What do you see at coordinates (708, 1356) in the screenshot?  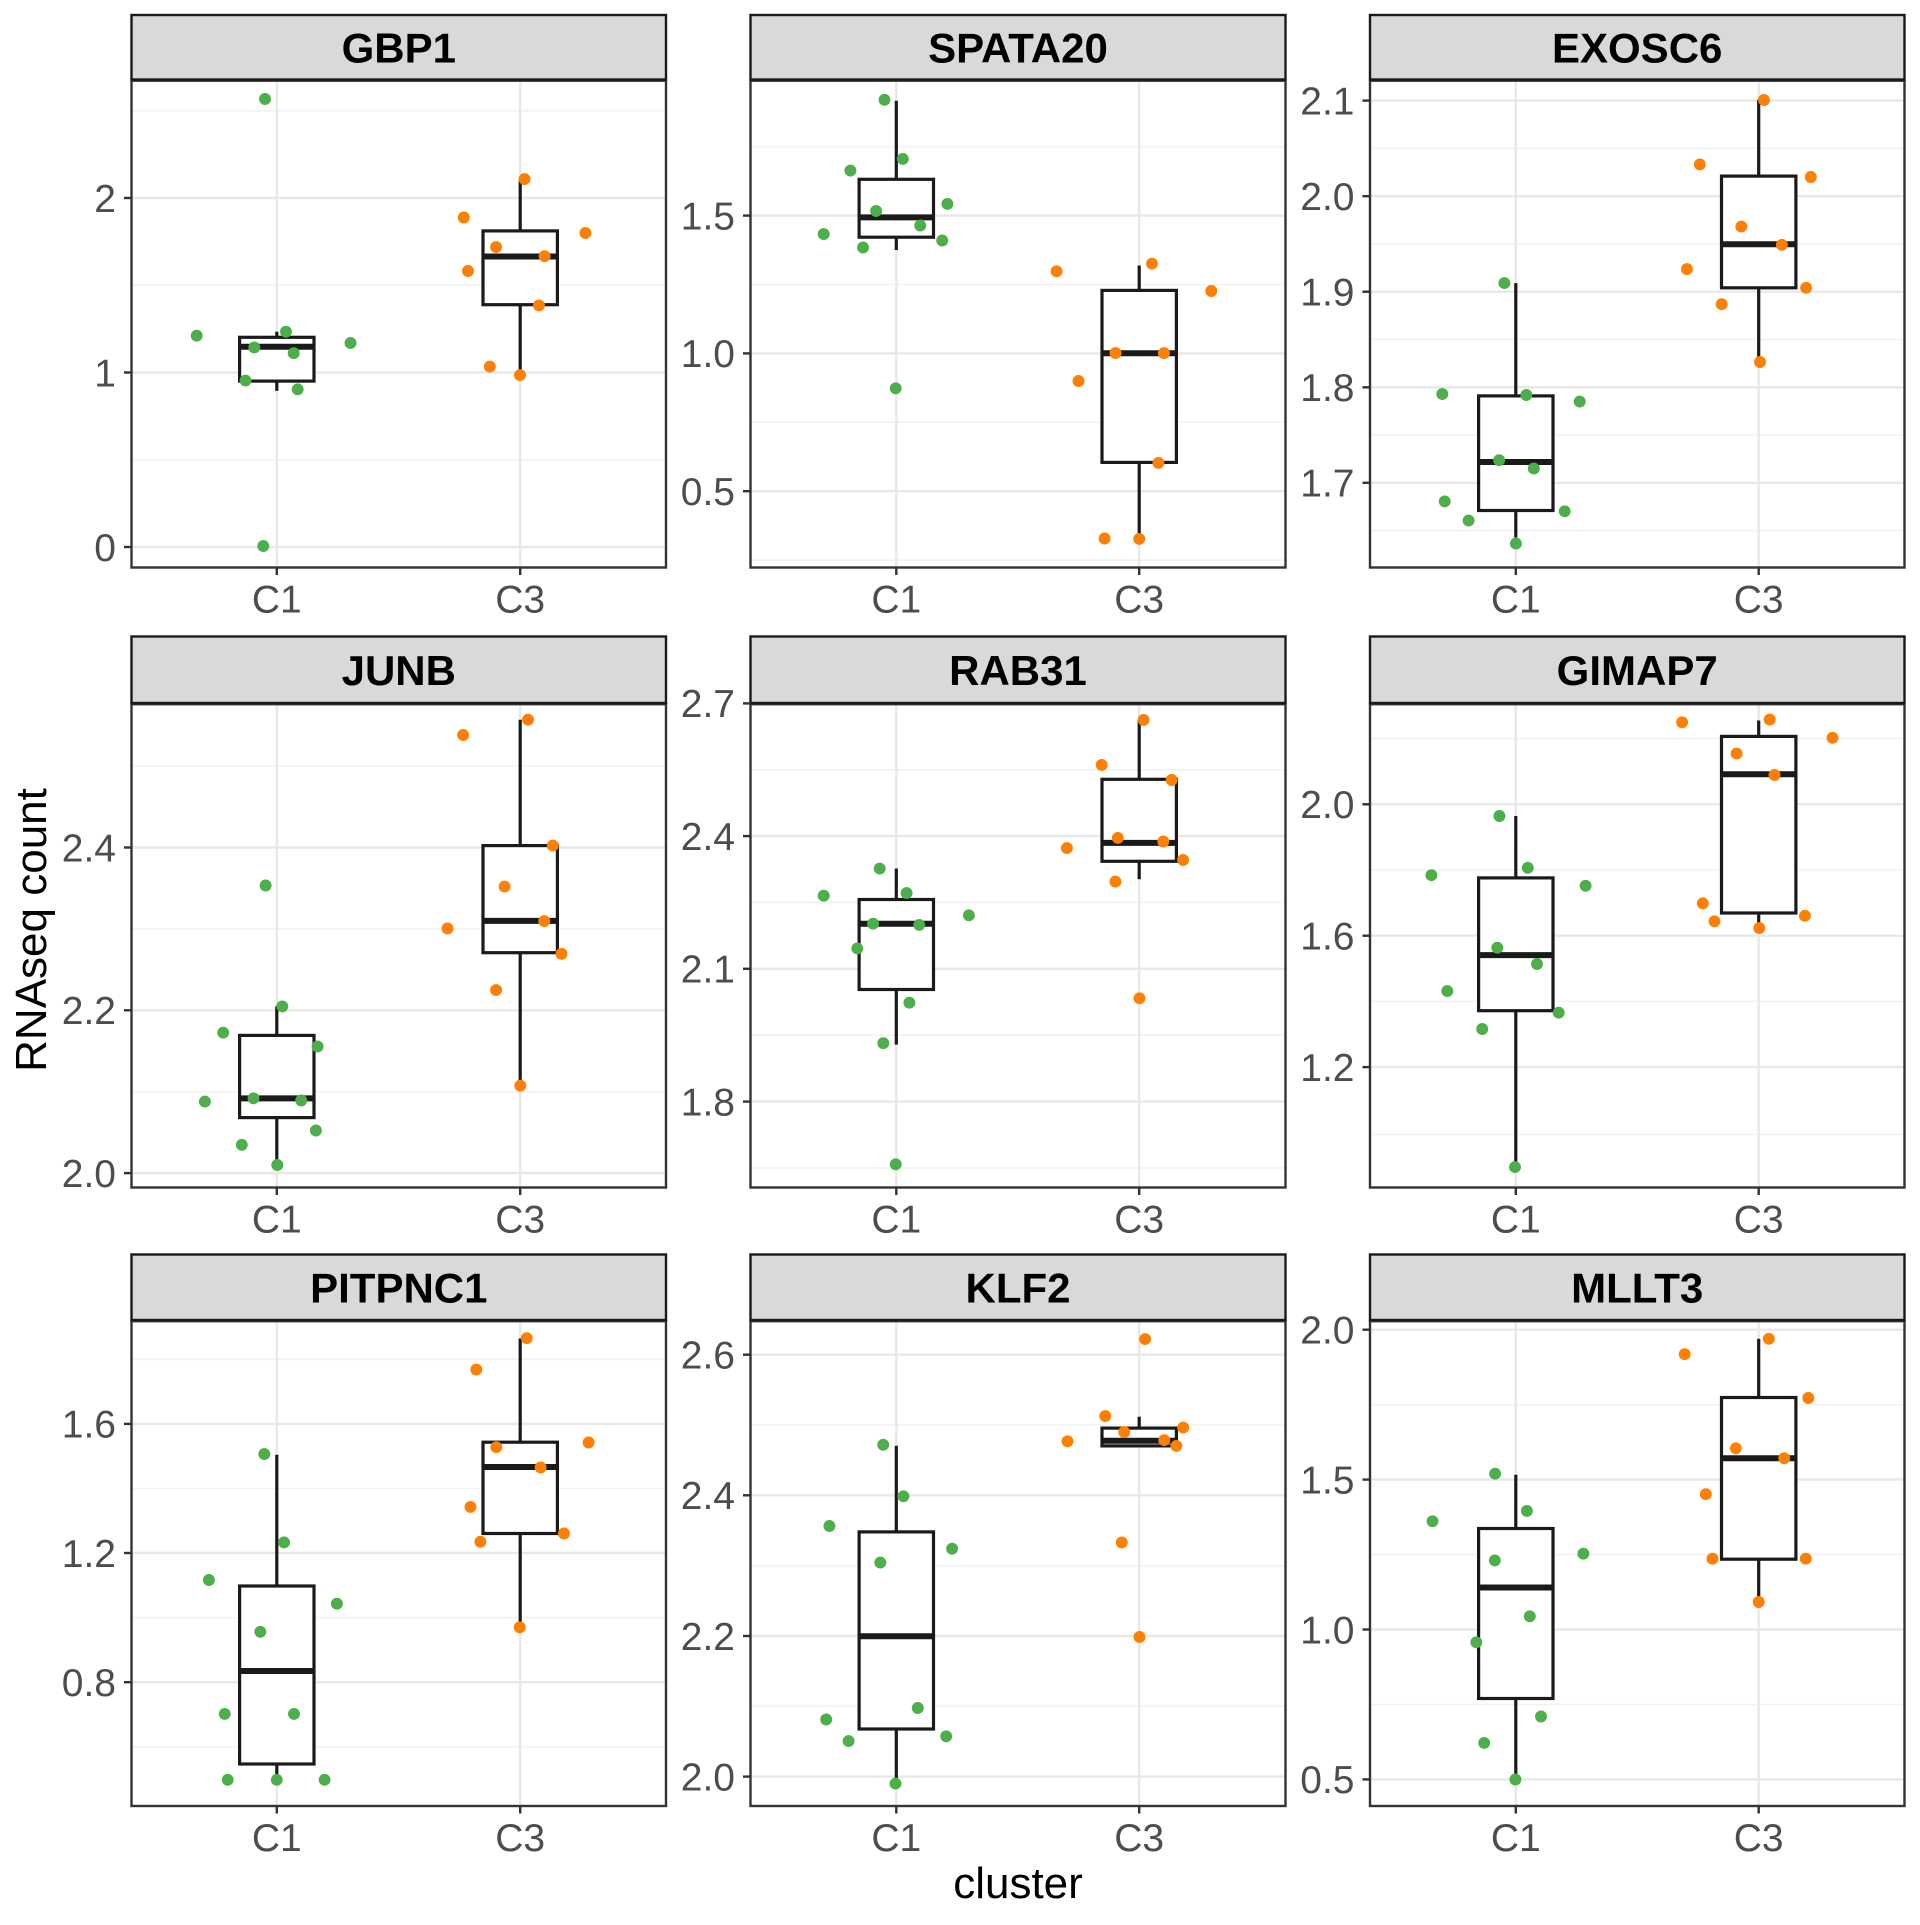 I see `svg-text: 2.6` at bounding box center [708, 1356].